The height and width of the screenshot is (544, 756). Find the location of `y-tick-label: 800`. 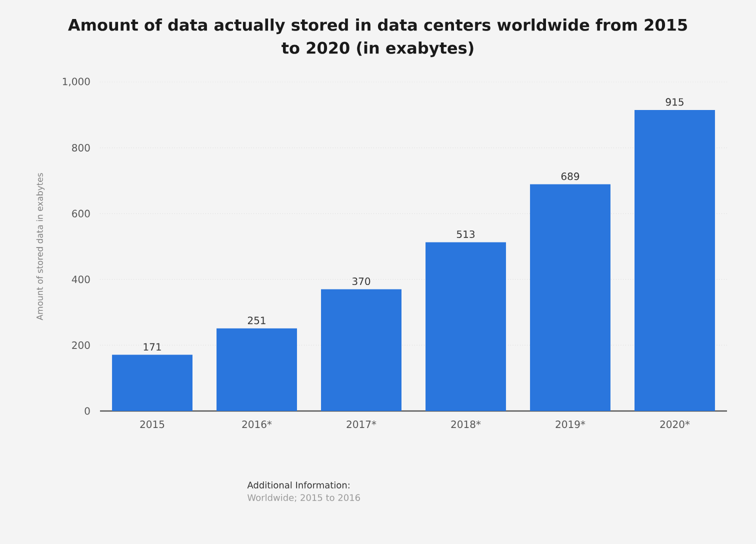

y-tick-label: 800 is located at coordinates (81, 148).